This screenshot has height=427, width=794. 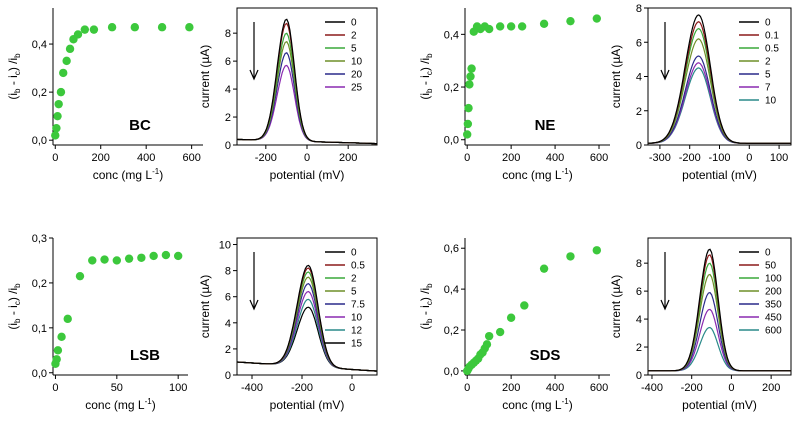 I want to click on condition-label: LSB, so click(x=145, y=355).